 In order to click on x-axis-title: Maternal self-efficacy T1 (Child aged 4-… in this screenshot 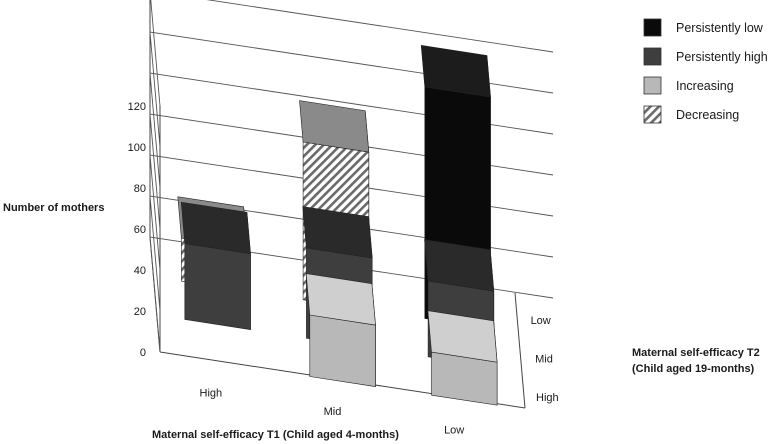, I will do `click(275, 435)`.